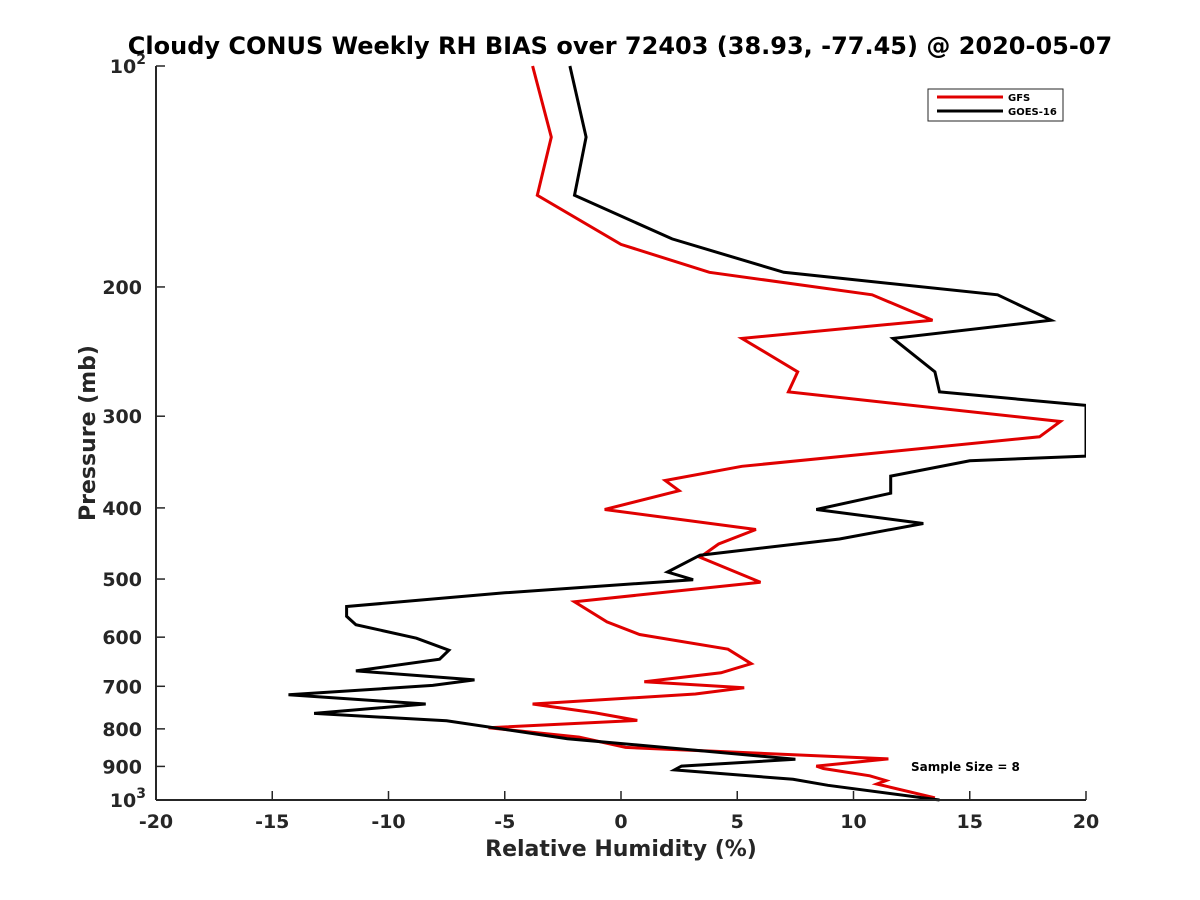 The image size is (1200, 900). Describe the element at coordinates (122, 767) in the screenshot. I see `y-tick-label: 900` at that location.